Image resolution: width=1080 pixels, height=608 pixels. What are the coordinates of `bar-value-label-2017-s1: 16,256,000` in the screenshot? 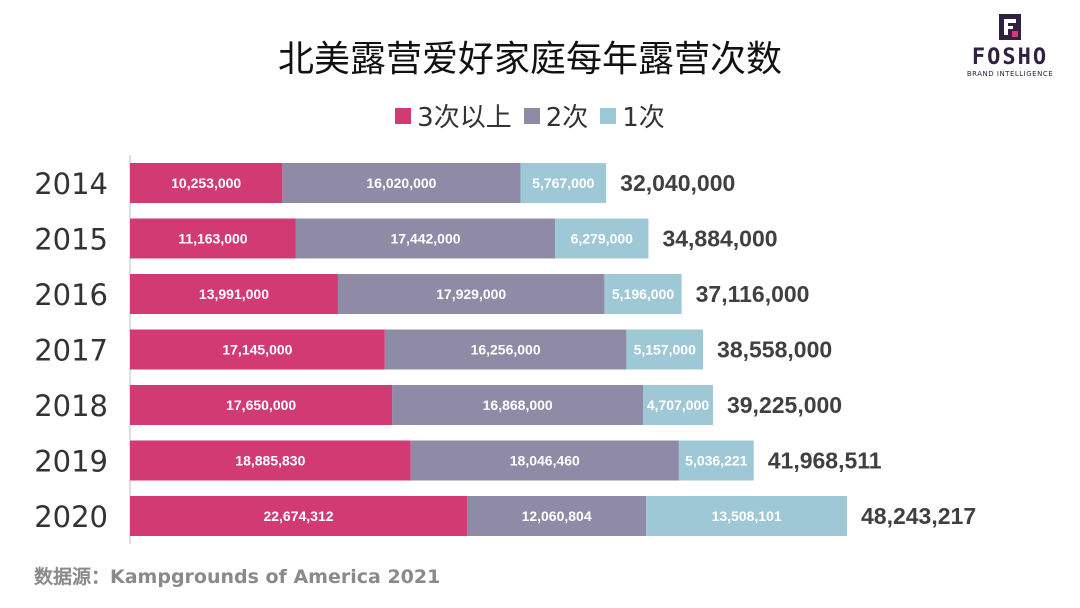 It's located at (506, 350).